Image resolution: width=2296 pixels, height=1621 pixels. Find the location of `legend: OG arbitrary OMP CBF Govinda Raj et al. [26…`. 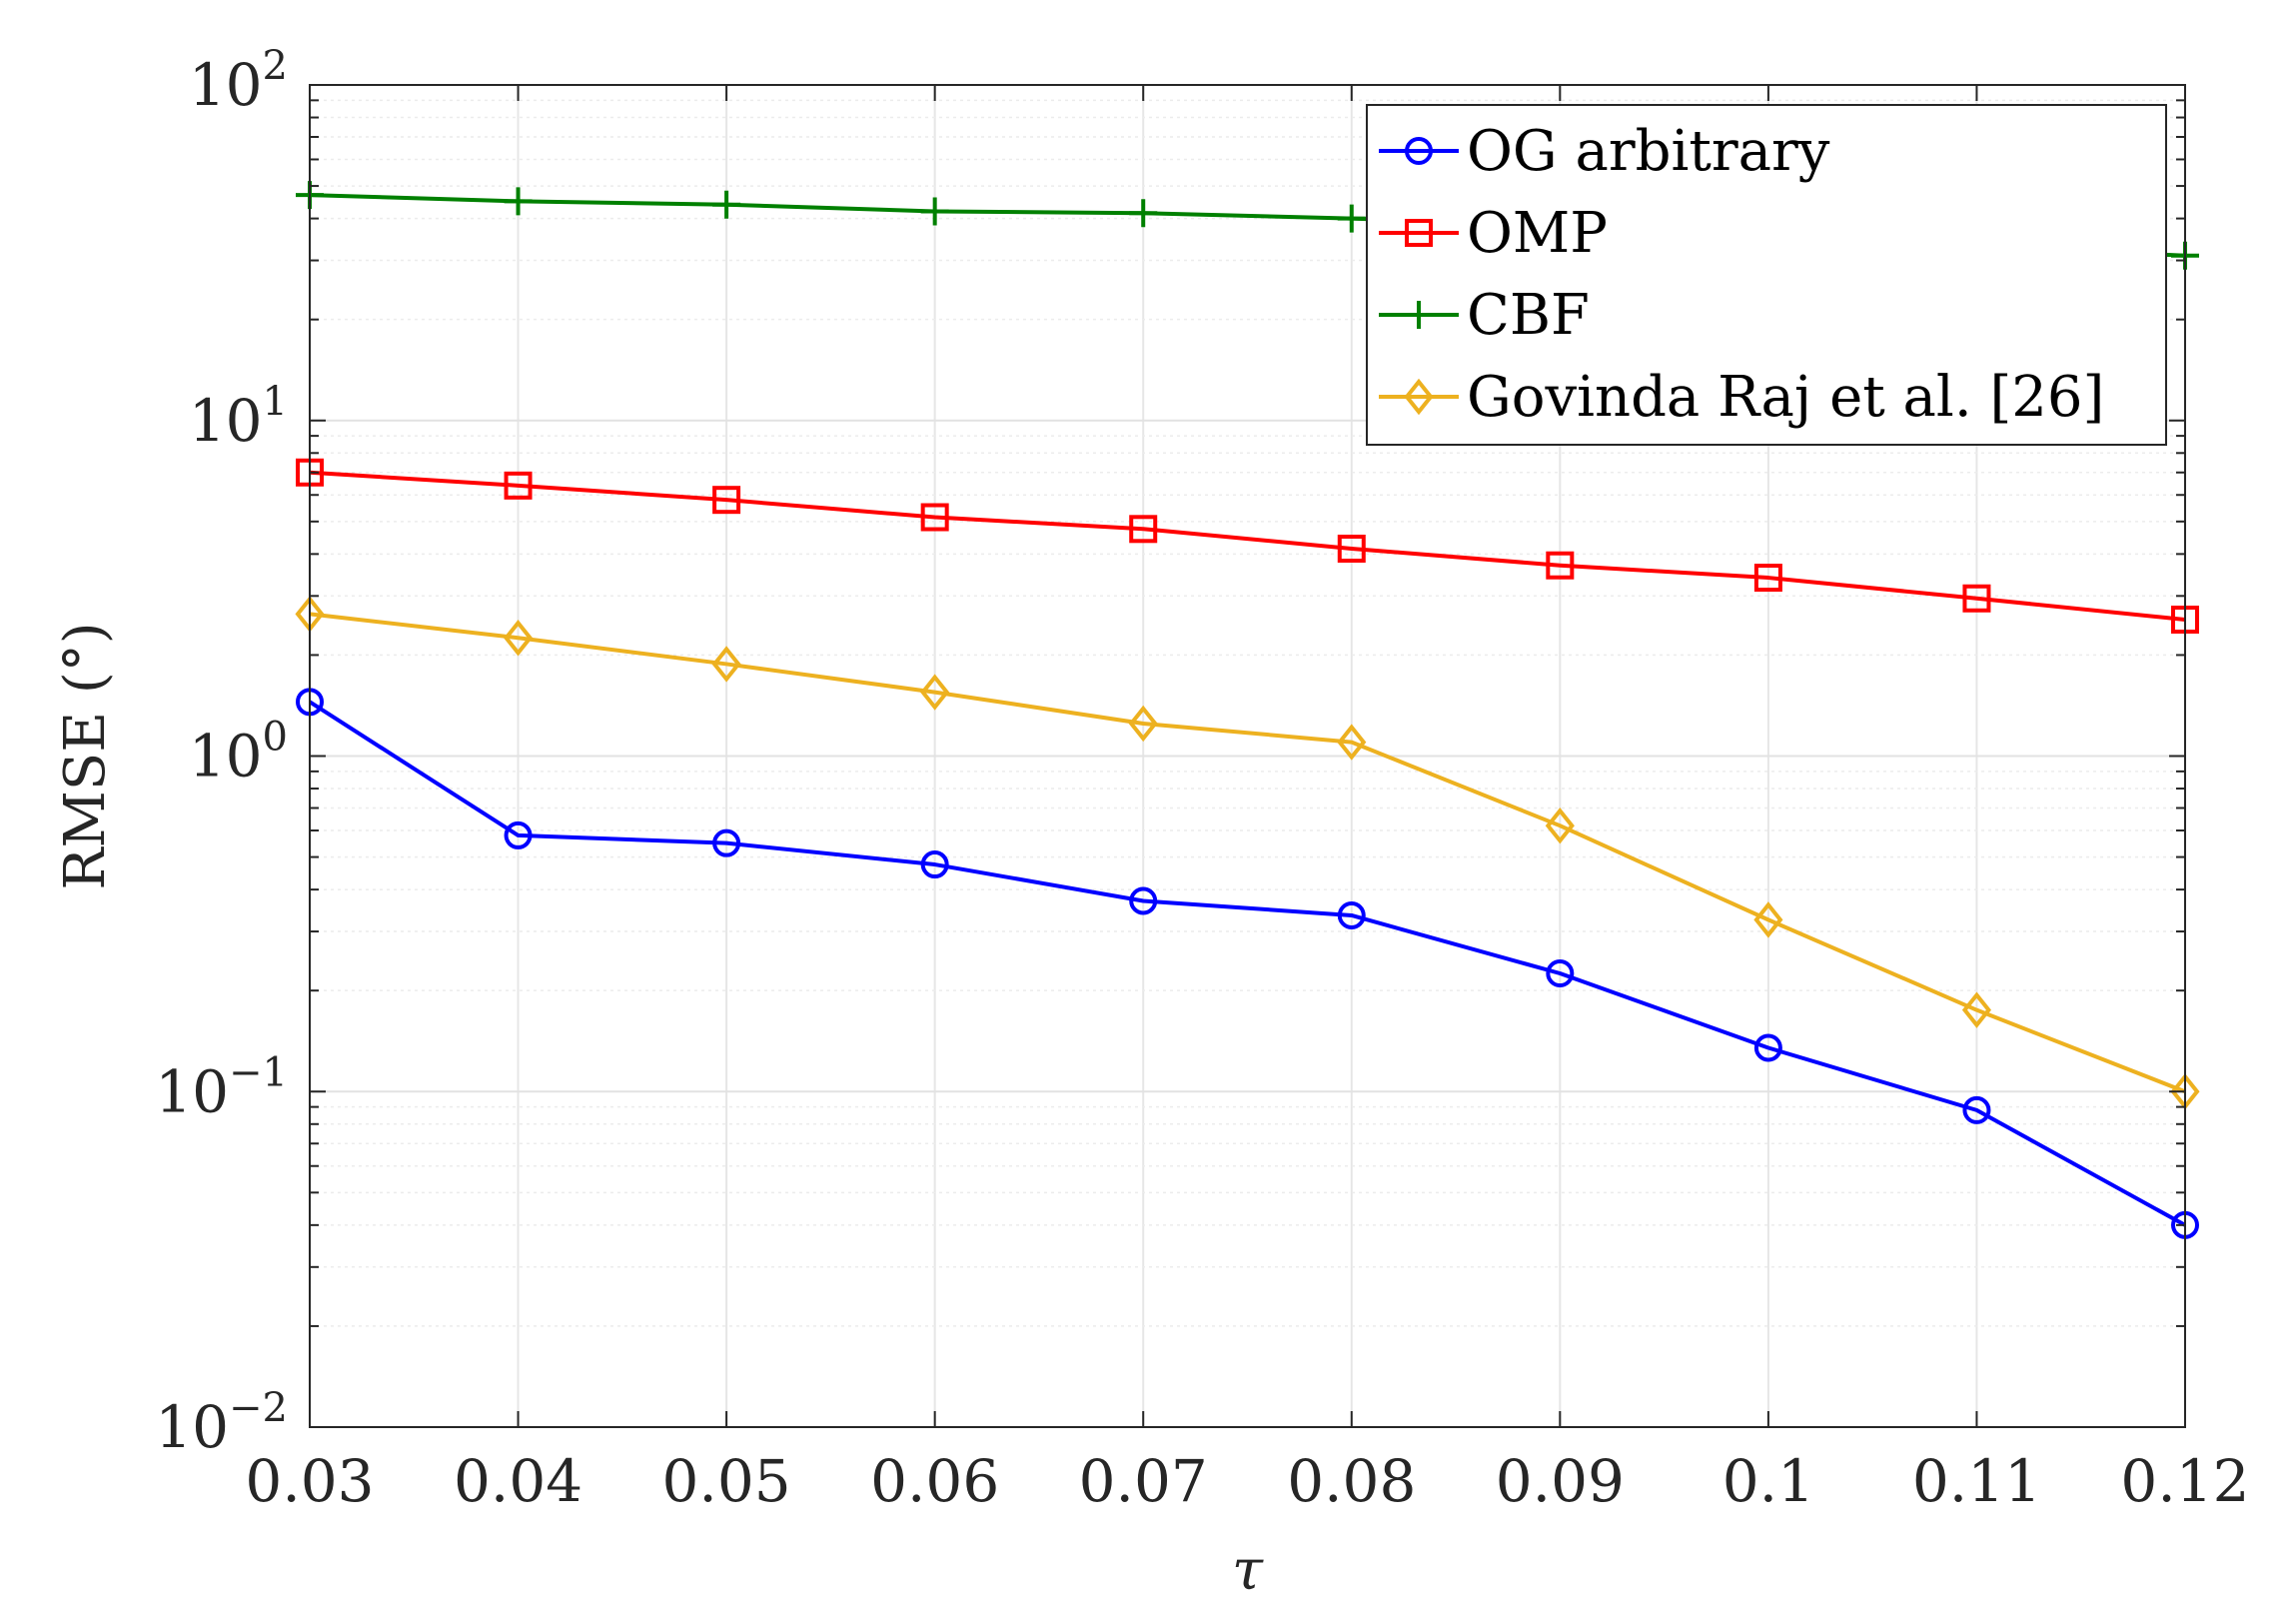

legend: OG arbitrary OMP CBF Govinda Raj et al. [26… is located at coordinates (1766, 275).